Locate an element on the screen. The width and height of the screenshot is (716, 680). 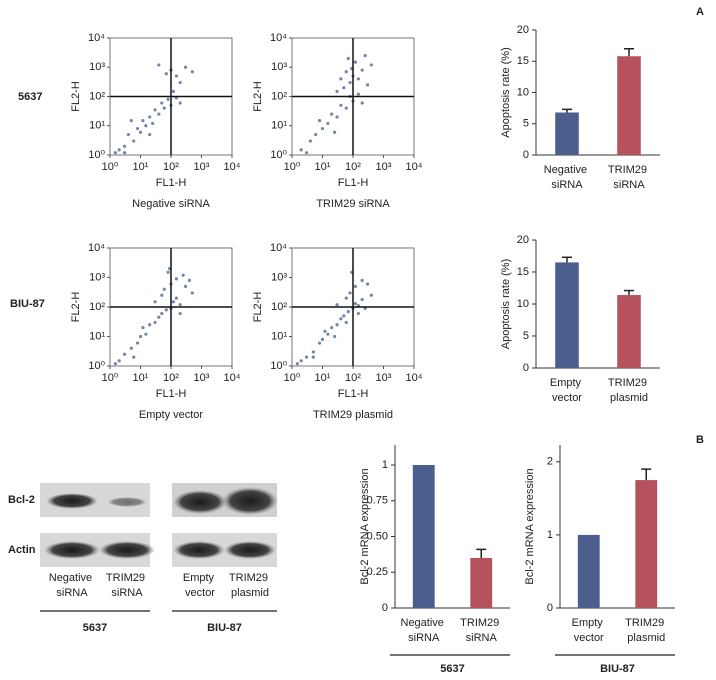
row-label: BIU-87 is located at coordinates (27, 304).